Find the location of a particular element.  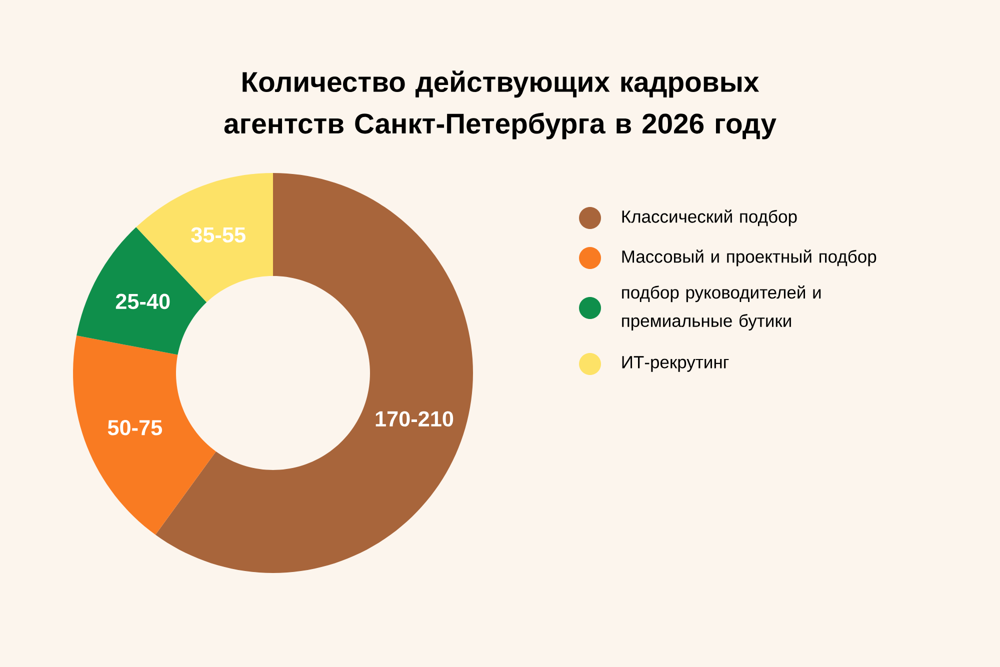

legend-label: ИТ-рекрутинг is located at coordinates (675, 364).